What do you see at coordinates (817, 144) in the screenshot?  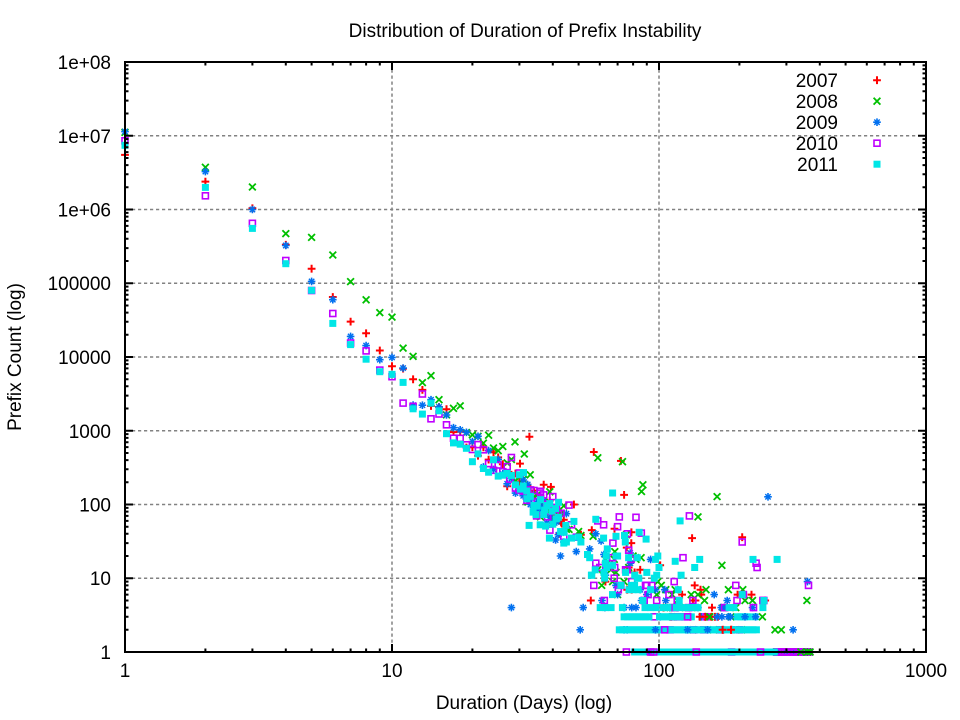 I see `svg-text: 2010` at bounding box center [817, 144].